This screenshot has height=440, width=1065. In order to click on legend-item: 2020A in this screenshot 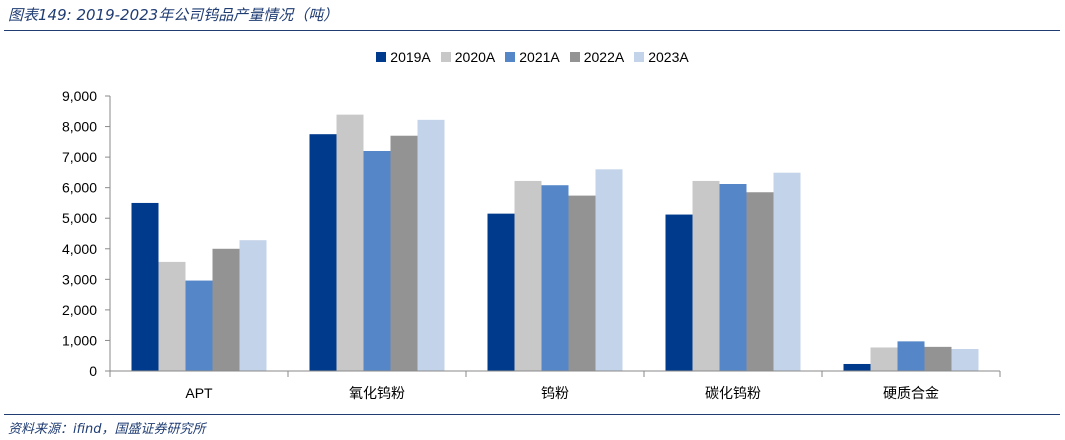, I will do `click(468, 57)`.